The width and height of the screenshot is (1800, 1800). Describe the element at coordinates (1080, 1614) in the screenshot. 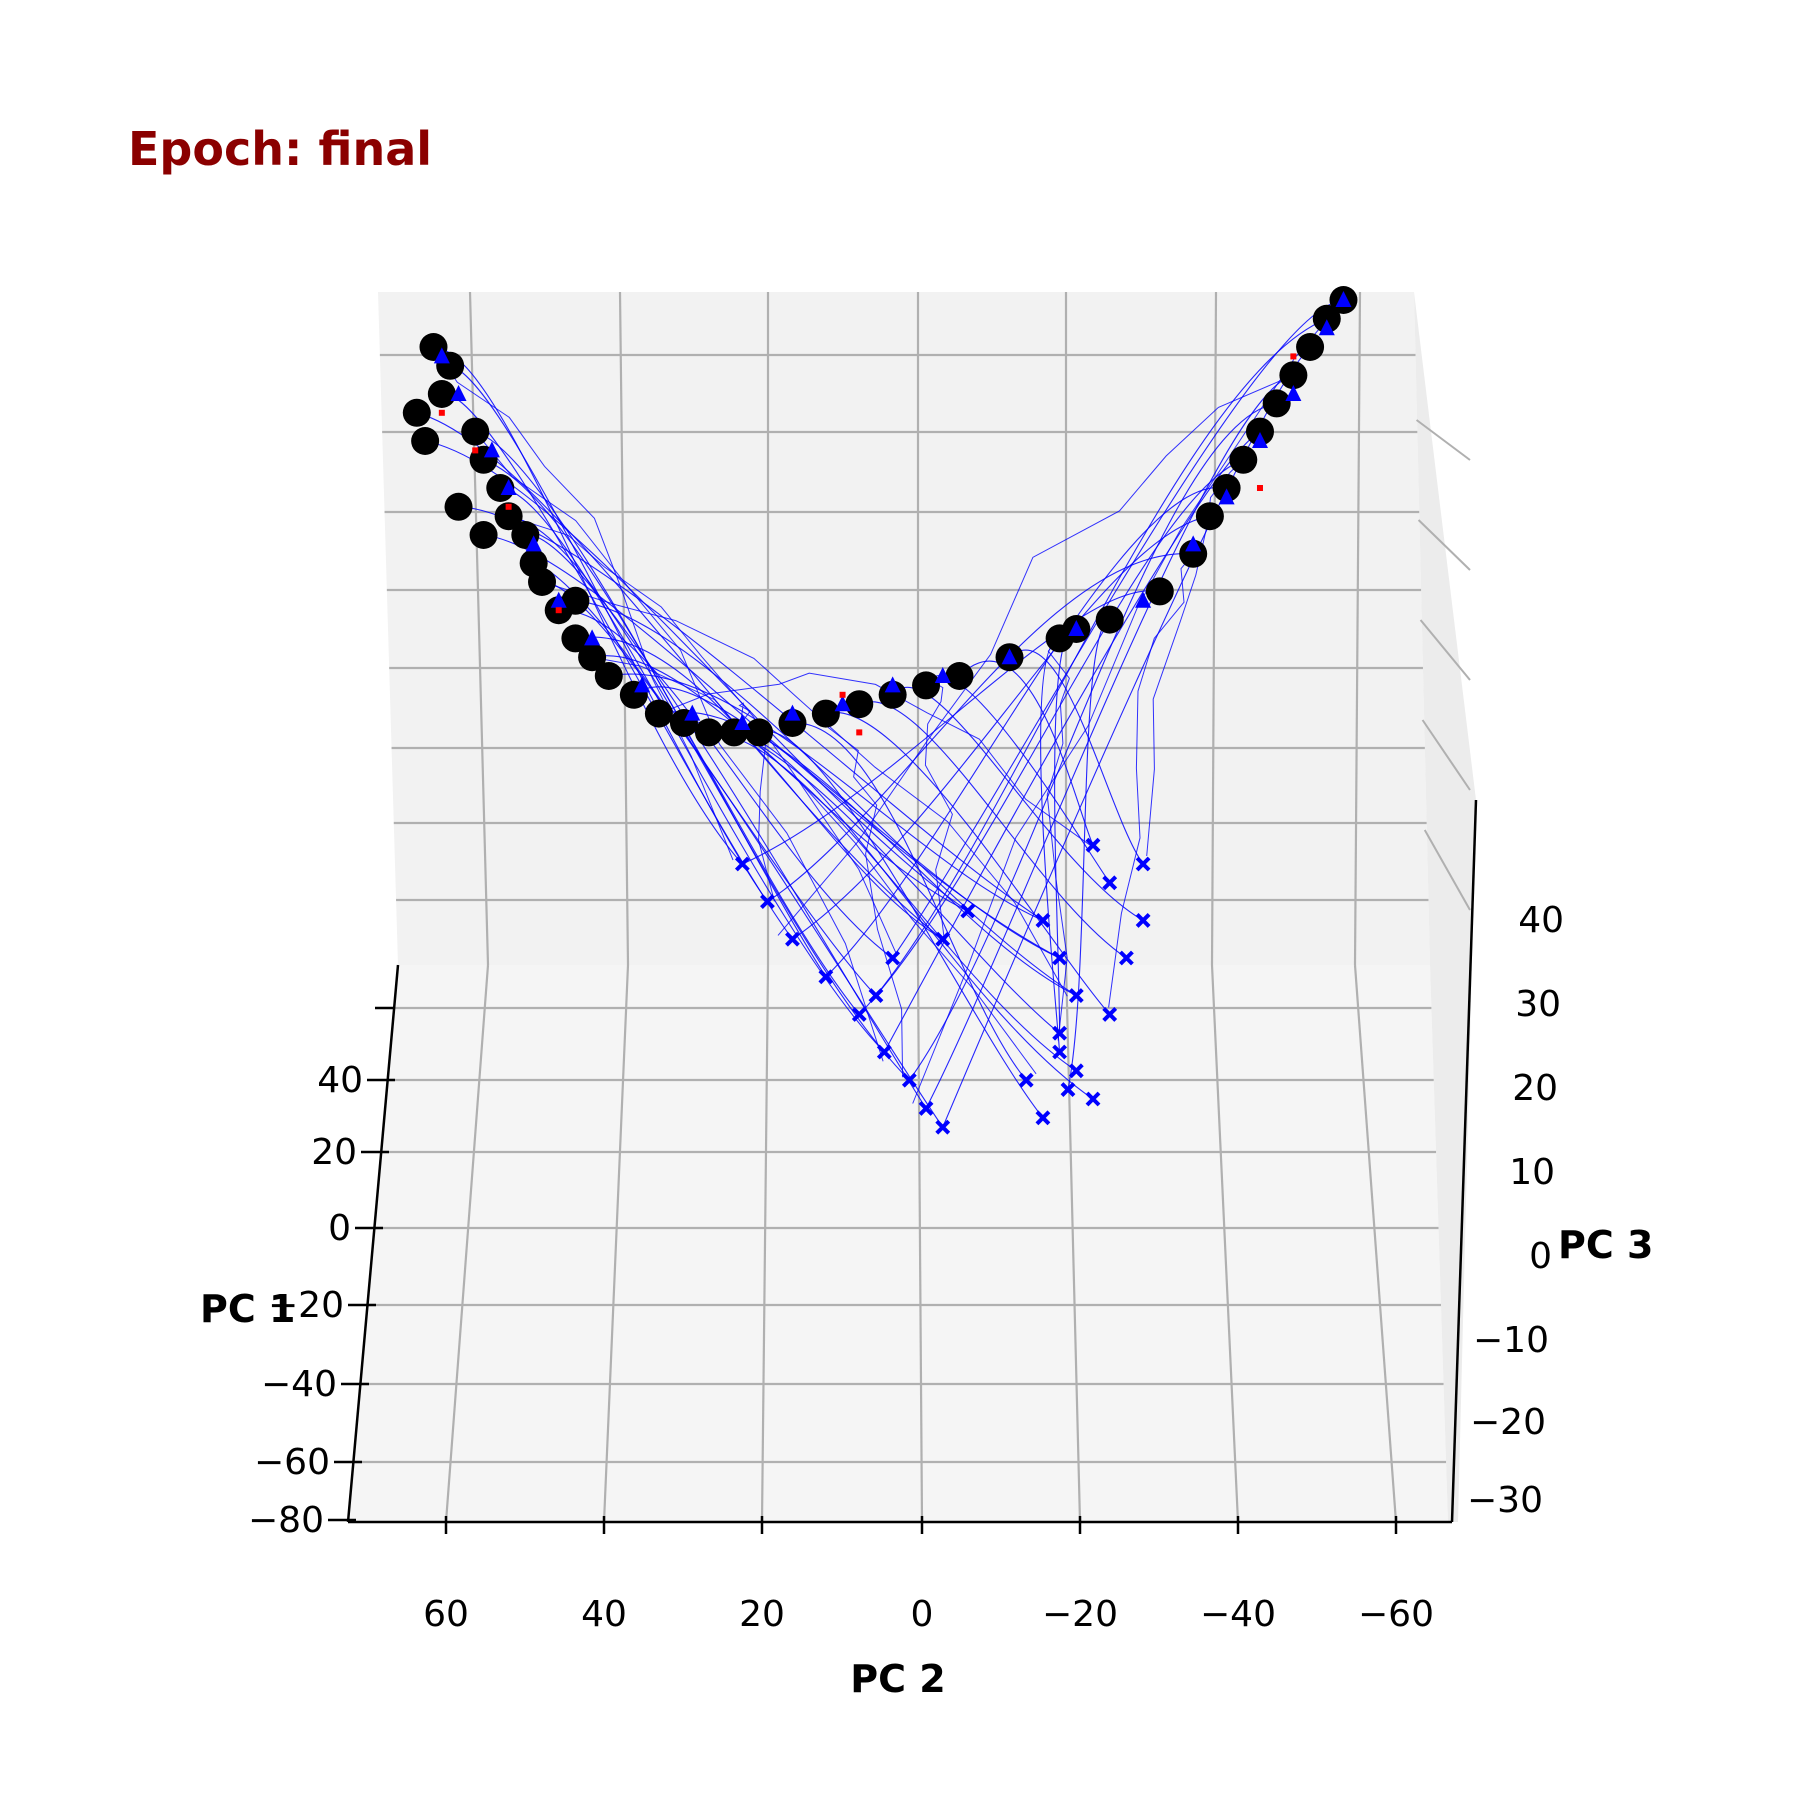

I see `x-tick-label: −20` at that location.